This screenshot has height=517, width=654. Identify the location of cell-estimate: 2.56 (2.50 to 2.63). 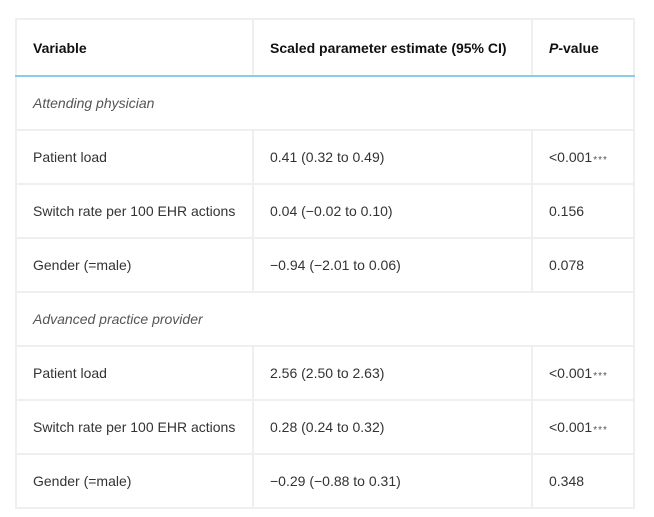
(392, 373).